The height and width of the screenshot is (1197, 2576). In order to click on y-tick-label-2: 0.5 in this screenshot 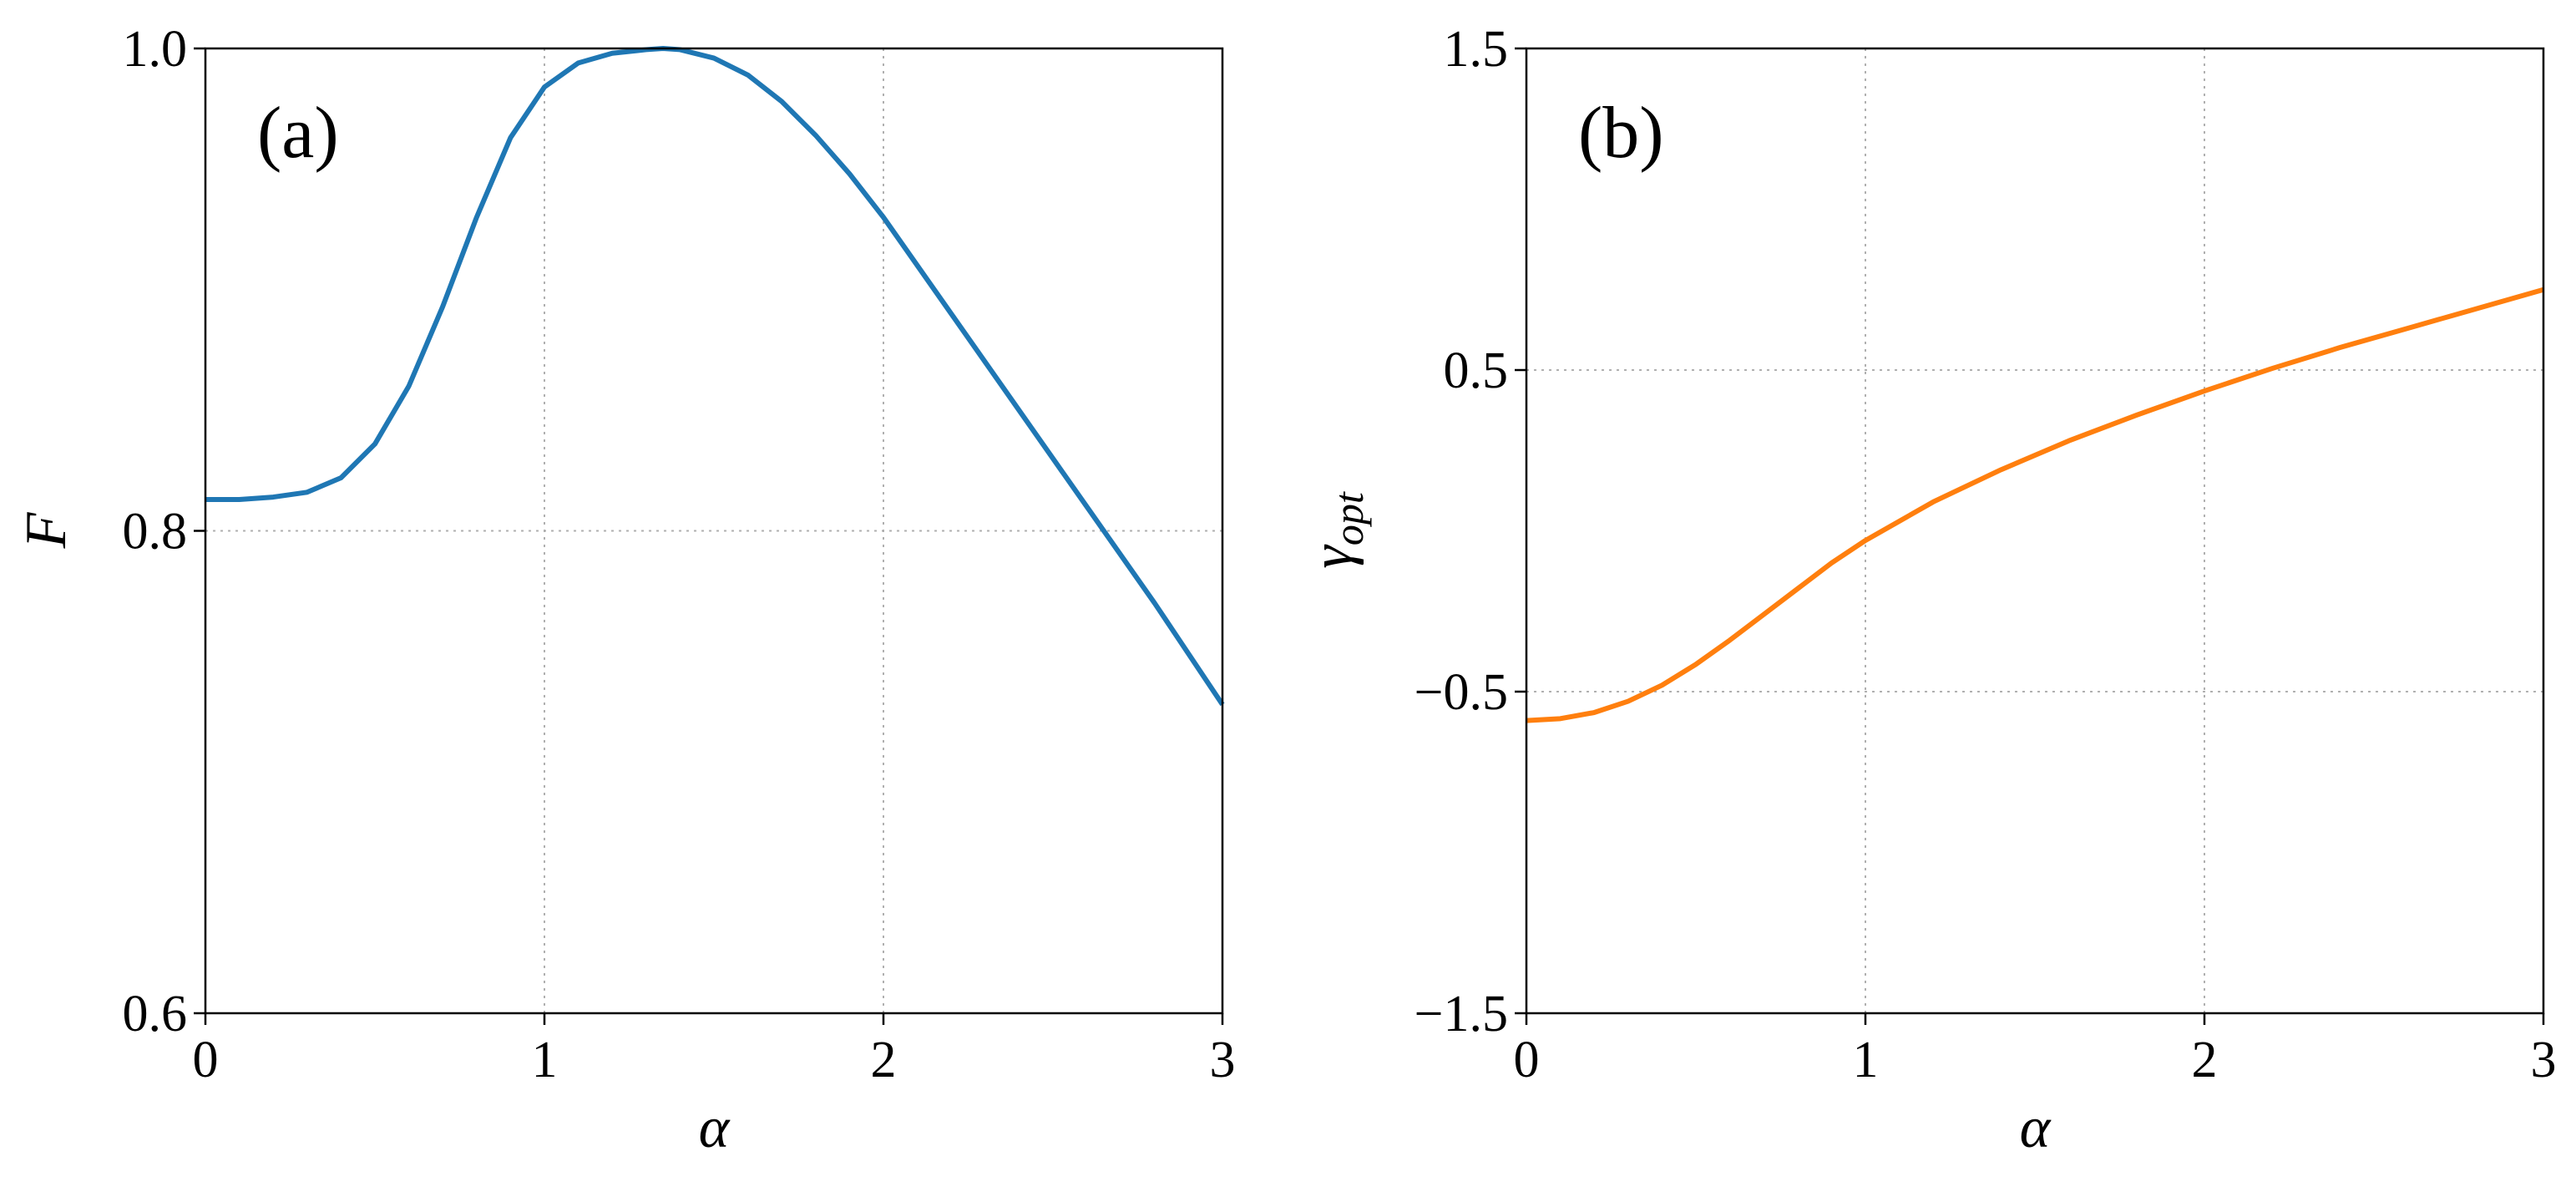, I will do `click(1477, 370)`.